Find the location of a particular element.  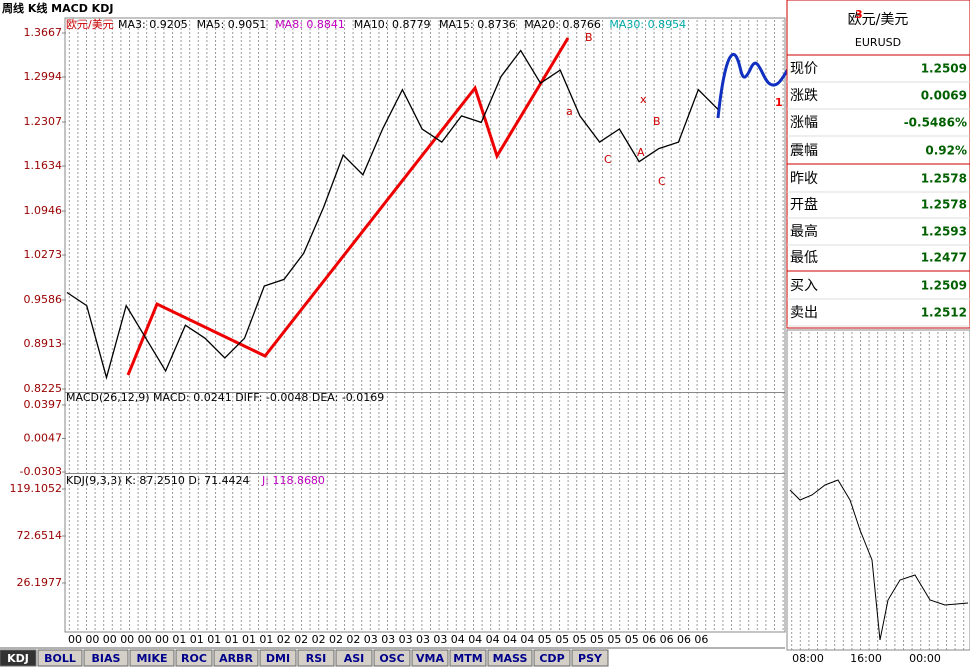

tab-label: RSI is located at coordinates (316, 658).